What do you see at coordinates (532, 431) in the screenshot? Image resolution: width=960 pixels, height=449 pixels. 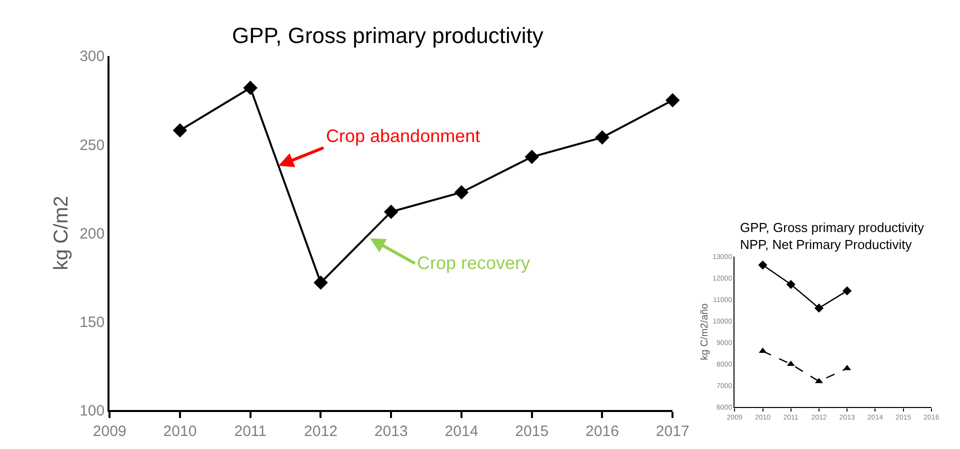 I see `x-tick-label: 2015` at bounding box center [532, 431].